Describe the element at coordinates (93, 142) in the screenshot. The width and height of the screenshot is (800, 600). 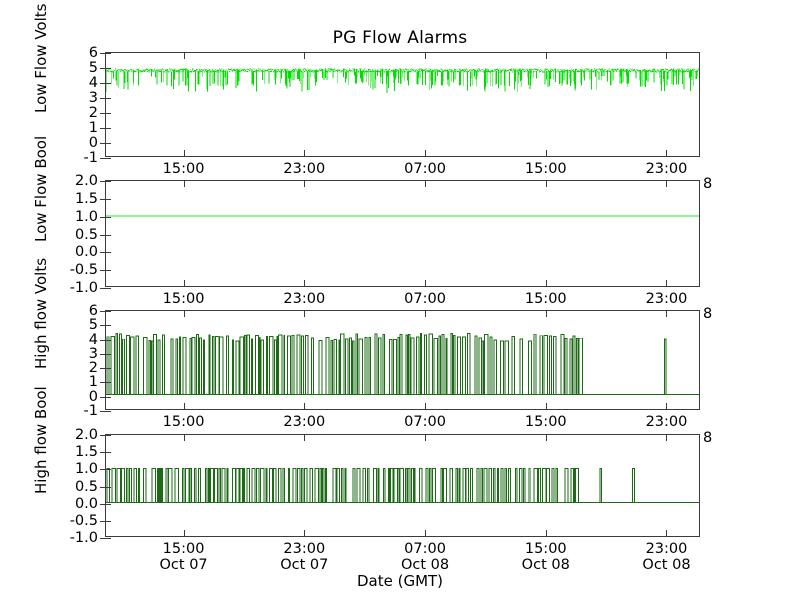
I see `y-tick-label: 0` at that location.